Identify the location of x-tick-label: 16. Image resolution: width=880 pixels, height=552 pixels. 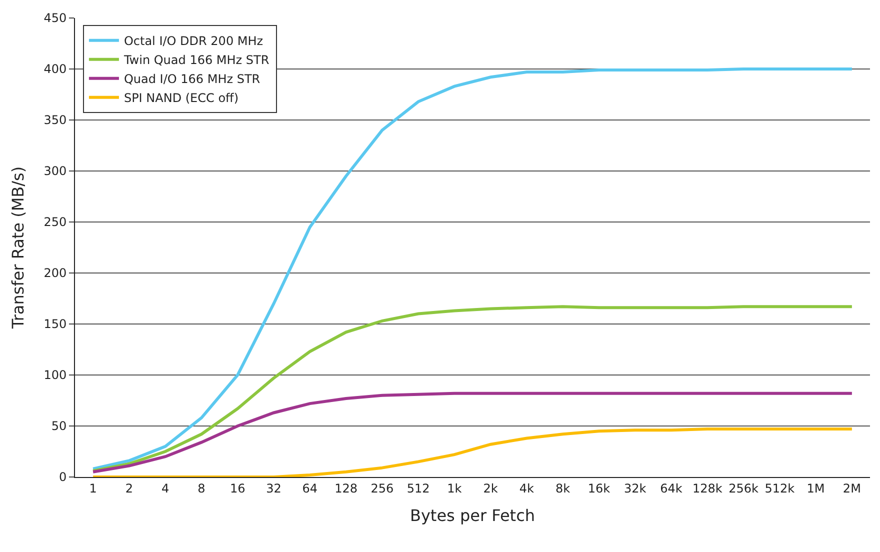
(238, 488).